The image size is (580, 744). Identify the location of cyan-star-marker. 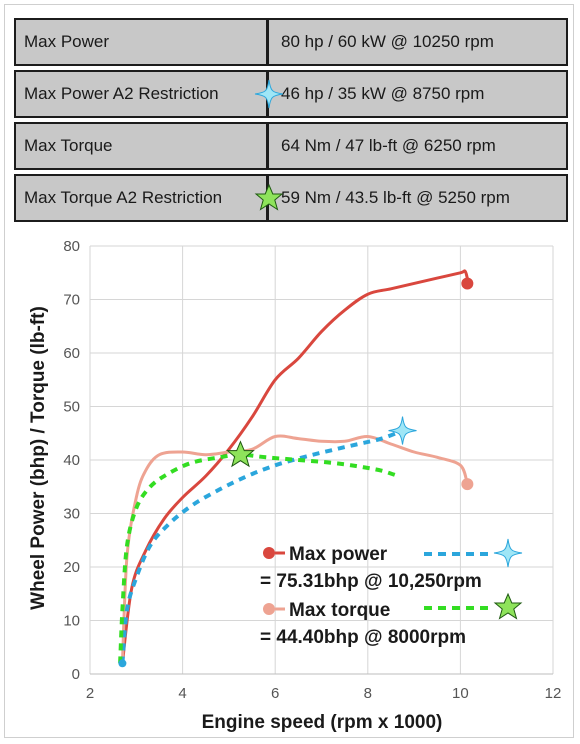
(402, 430).